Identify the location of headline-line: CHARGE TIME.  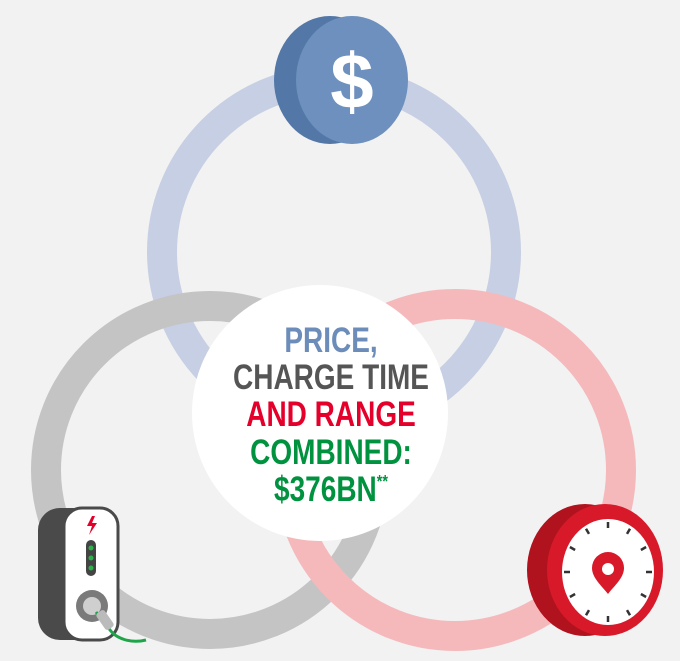
(331, 377).